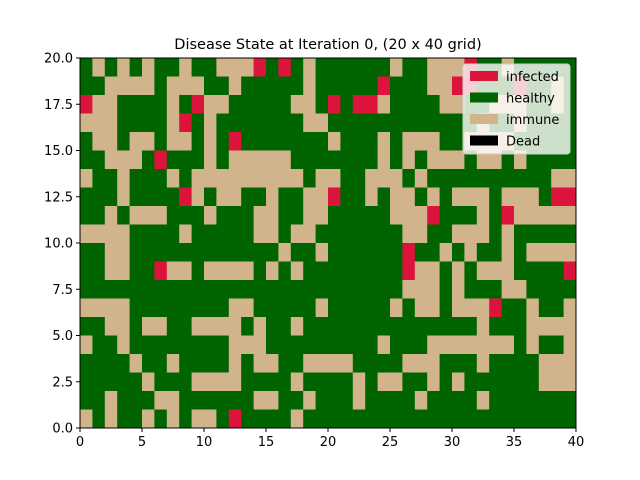 The height and width of the screenshot is (480, 640). What do you see at coordinates (484, 140) in the screenshot?
I see `legend-swatch-dead` at bounding box center [484, 140].